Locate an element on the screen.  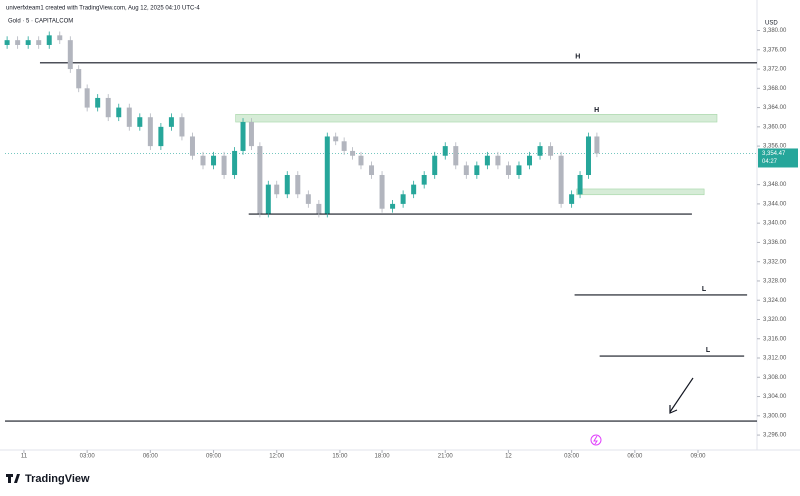
y-tick-label: 3,320.00 is located at coordinates (775, 320).